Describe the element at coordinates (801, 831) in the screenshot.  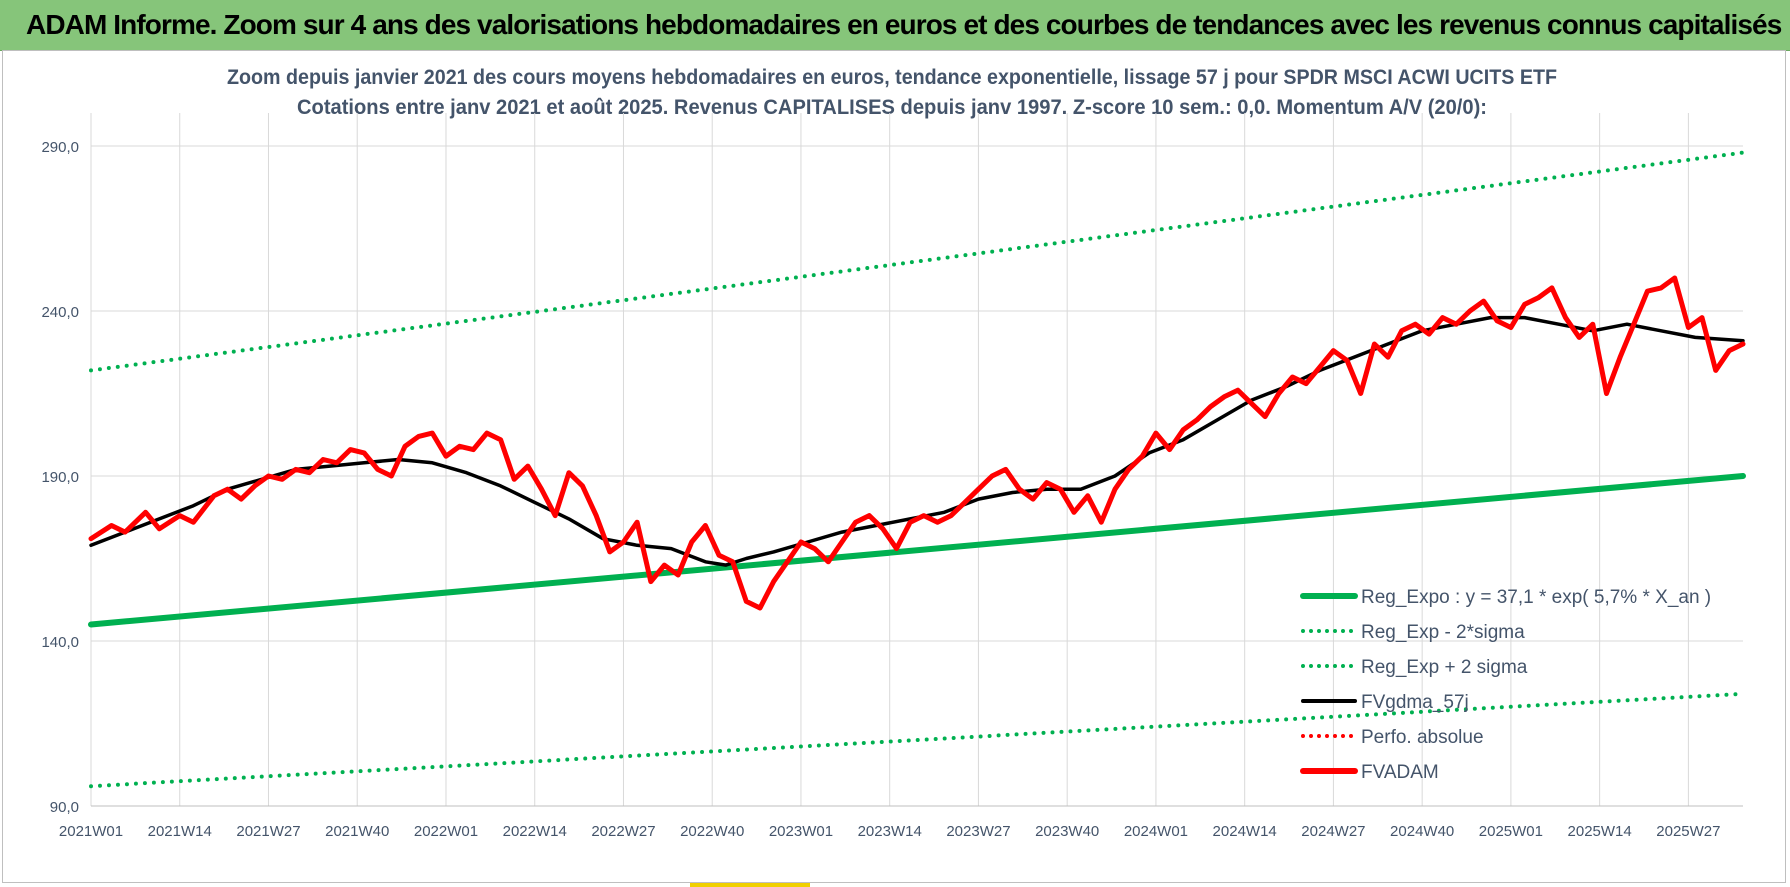
I see `x-tick-label: 2023W01` at that location.